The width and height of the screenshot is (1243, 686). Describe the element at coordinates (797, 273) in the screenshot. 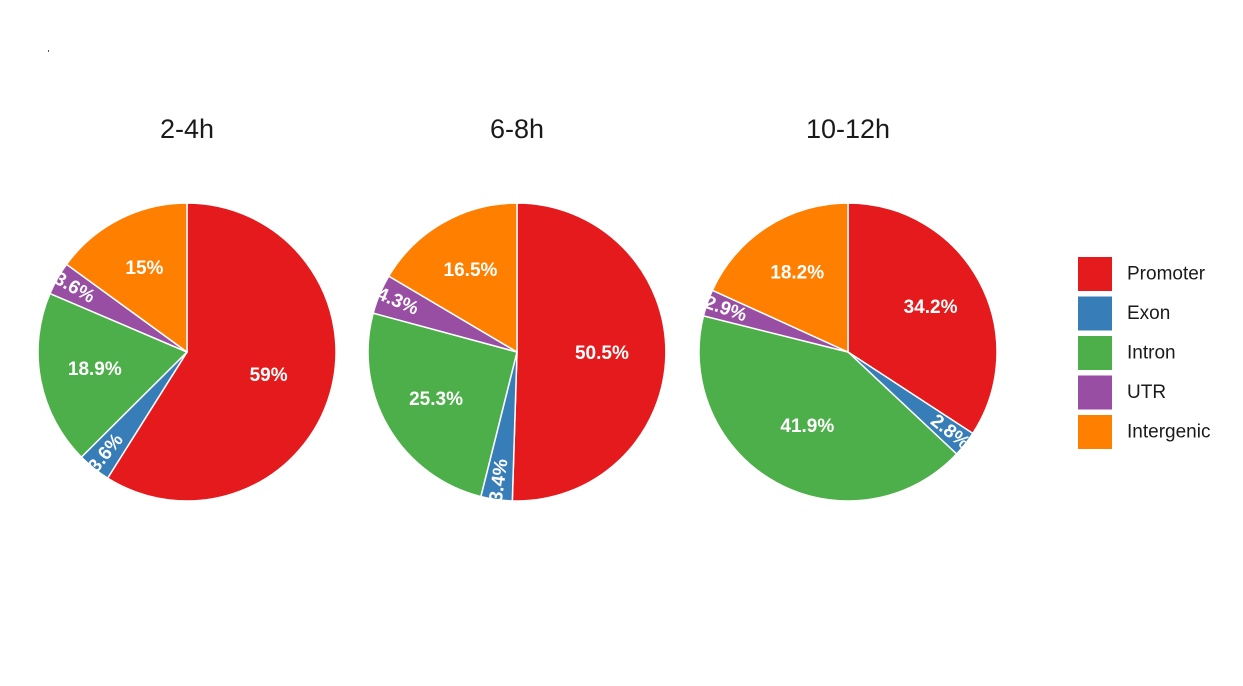

I see `slice-label-intergenic: 18.2%` at that location.